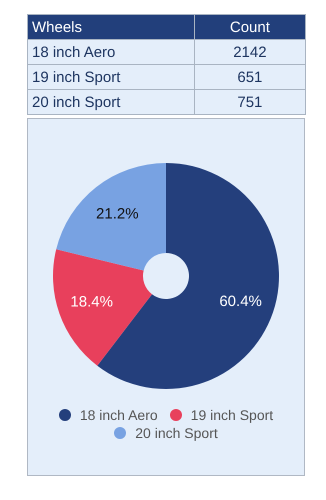 The height and width of the screenshot is (500, 326). What do you see at coordinates (91, 302) in the screenshot?
I see `data-label: 18.4%` at bounding box center [91, 302].